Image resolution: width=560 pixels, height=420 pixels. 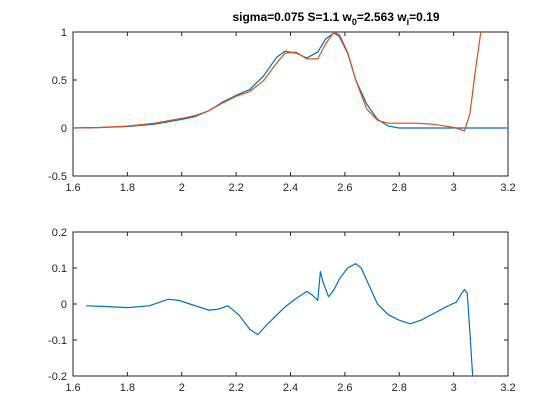 What do you see at coordinates (290, 188) in the screenshot?
I see `top-x-tick-label: 2.4` at bounding box center [290, 188].